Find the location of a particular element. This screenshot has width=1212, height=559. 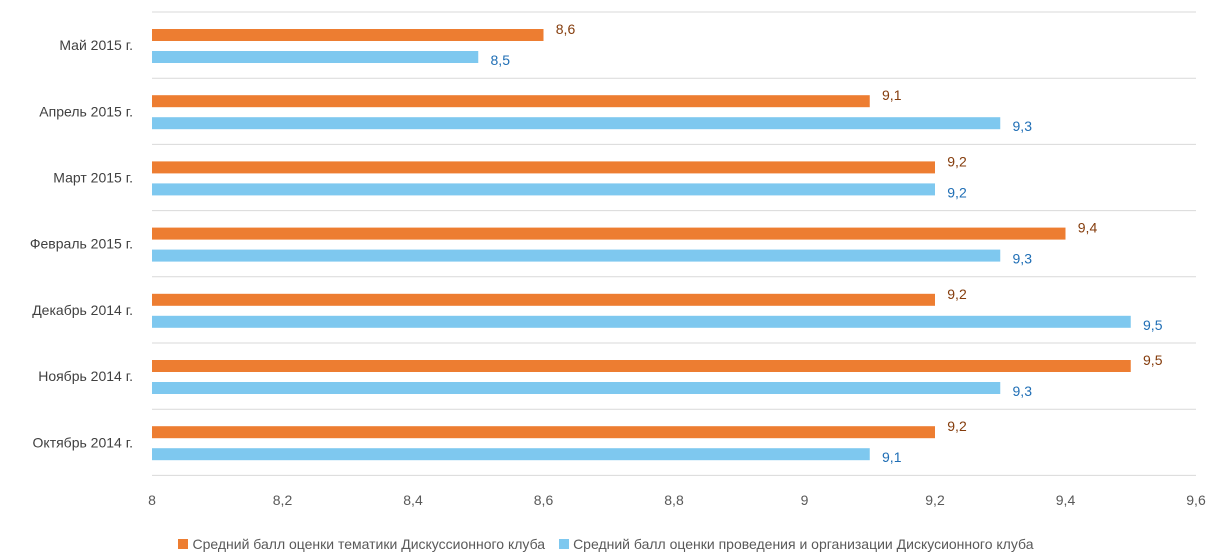

x-tick-label: 8,6 is located at coordinates (544, 500).